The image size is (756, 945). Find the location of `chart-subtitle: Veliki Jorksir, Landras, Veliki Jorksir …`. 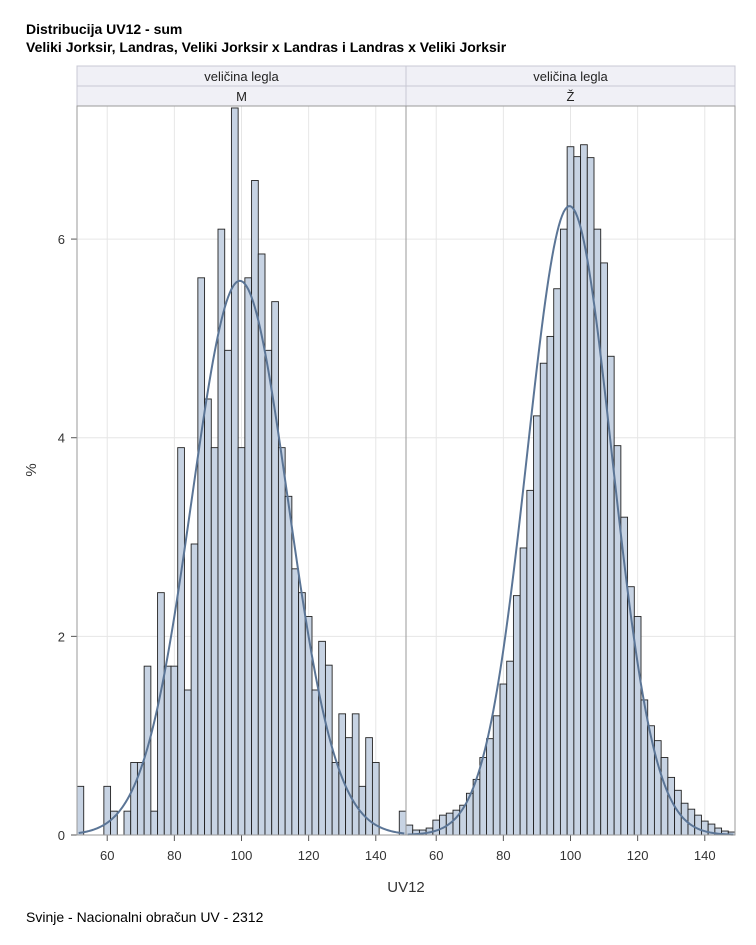

chart-subtitle: Veliki Jorksir, Landras, Veliki Jorksir … is located at coordinates (266, 47).